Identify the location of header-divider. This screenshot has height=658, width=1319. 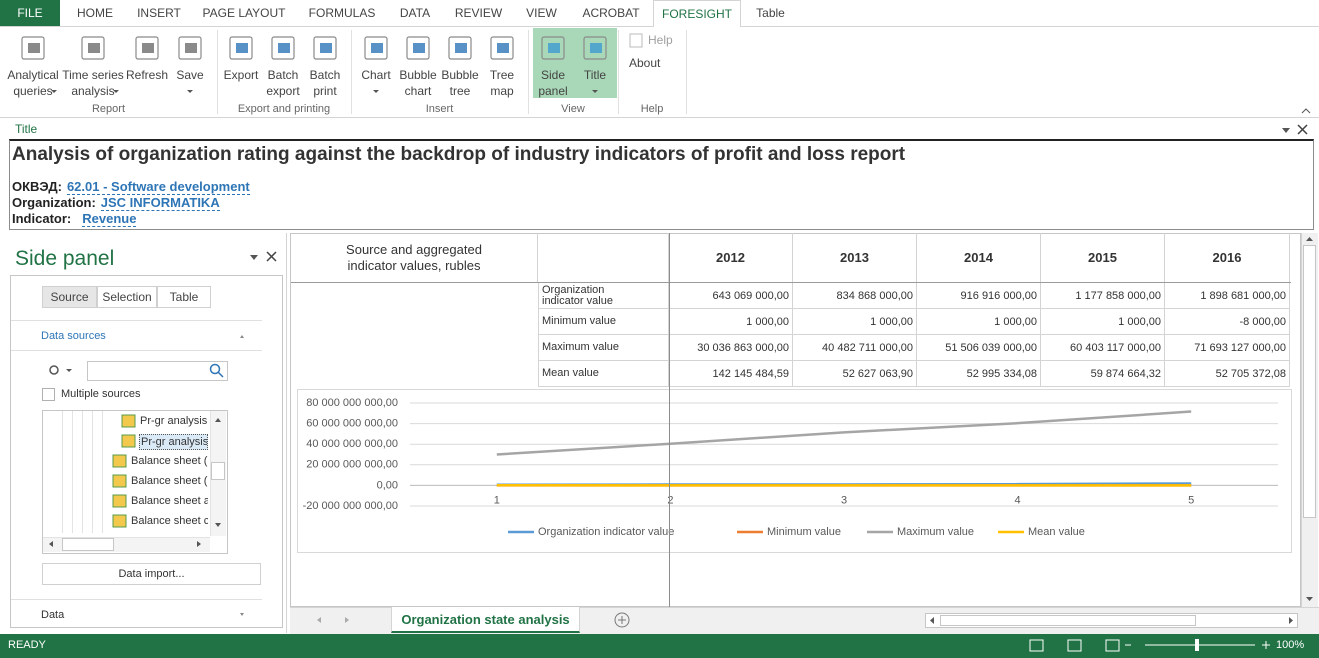
(791, 282).